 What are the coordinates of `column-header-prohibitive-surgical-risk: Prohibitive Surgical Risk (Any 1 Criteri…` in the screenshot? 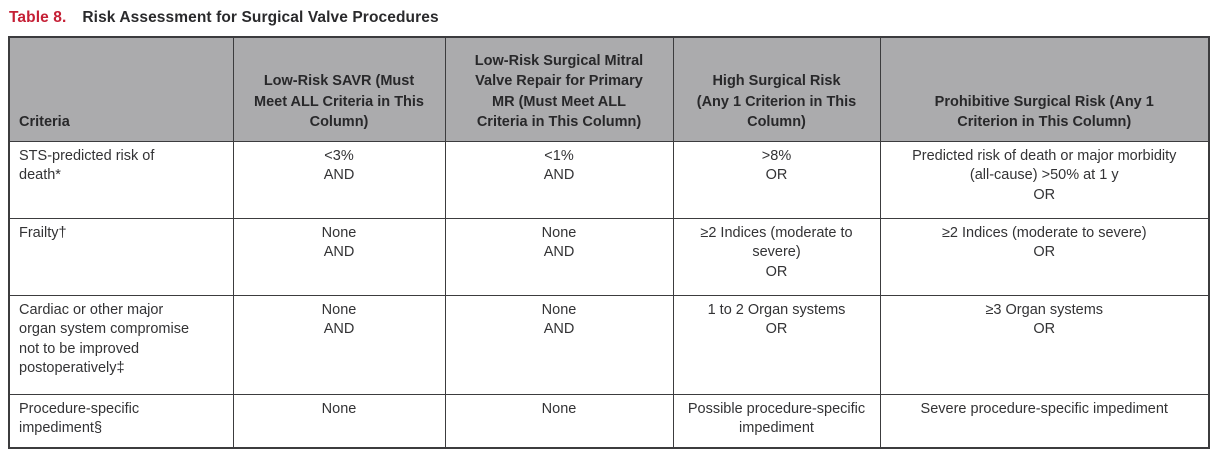 It's located at (1044, 89).